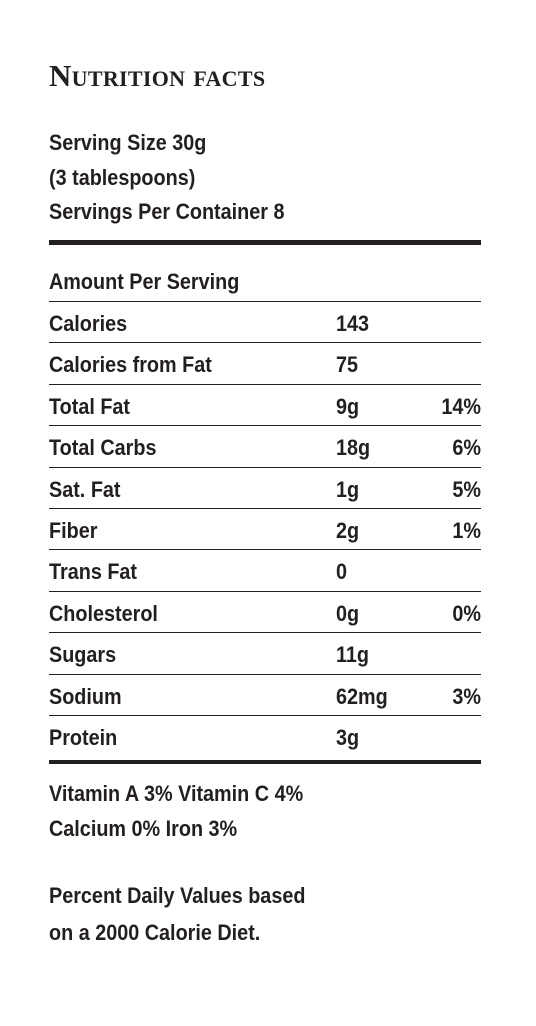  What do you see at coordinates (103, 613) in the screenshot?
I see `nutrient-name: Cholesterol` at bounding box center [103, 613].